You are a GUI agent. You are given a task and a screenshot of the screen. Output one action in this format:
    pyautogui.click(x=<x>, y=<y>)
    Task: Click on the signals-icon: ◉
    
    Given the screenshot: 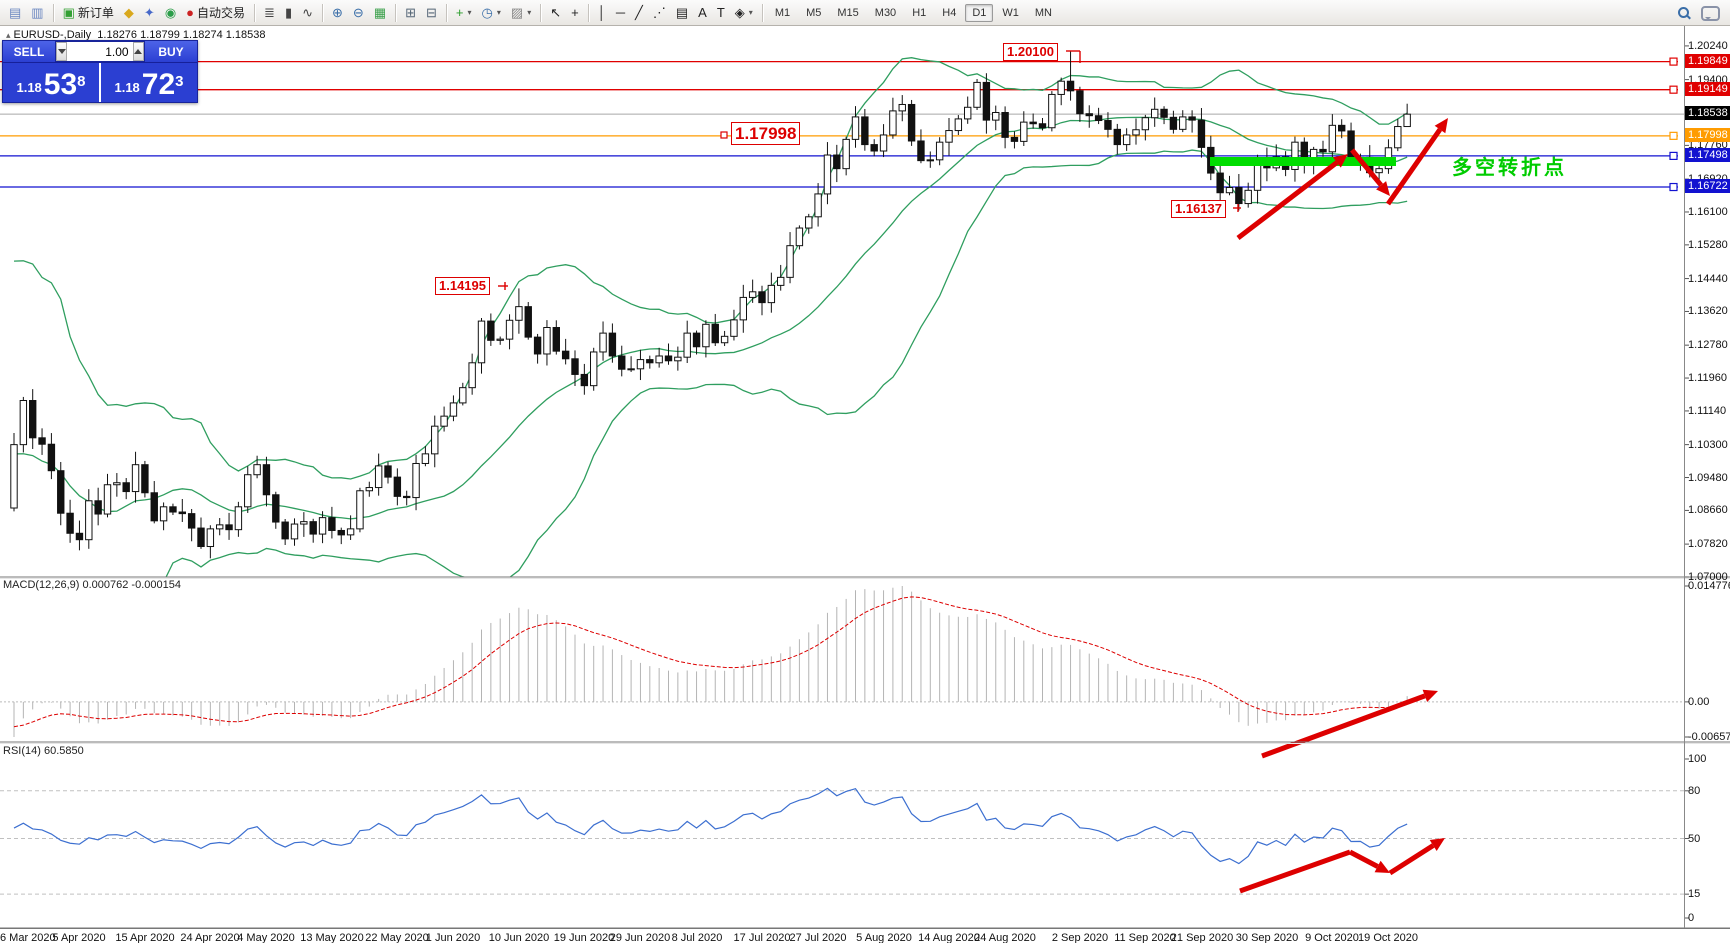 What is the action you would take?
    pyautogui.click(x=170, y=12)
    